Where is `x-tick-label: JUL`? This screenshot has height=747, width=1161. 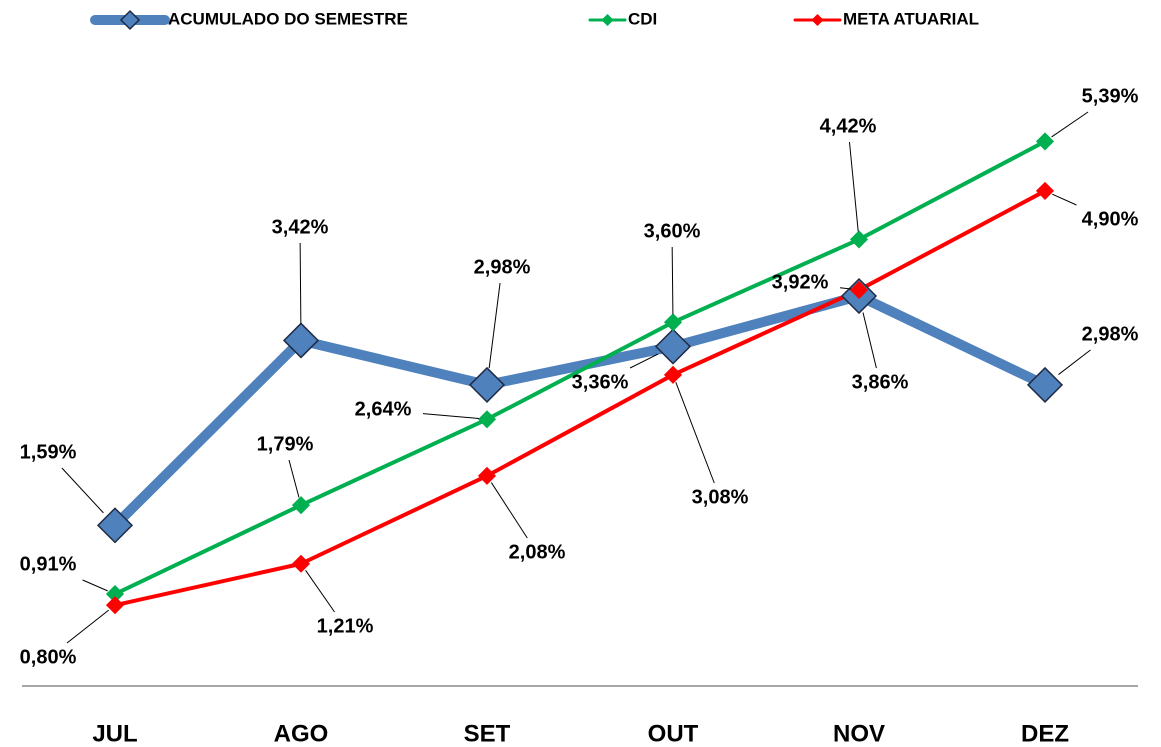
x-tick-label: JUL is located at coordinates (114, 733).